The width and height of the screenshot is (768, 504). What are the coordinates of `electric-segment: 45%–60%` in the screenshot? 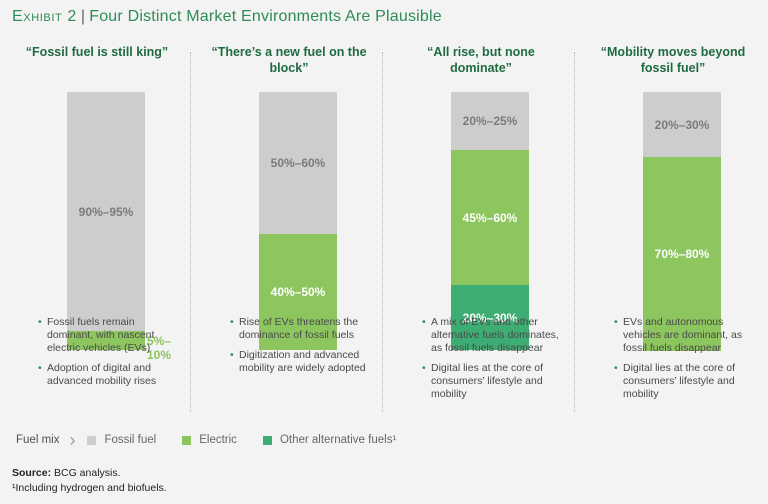 It's located at (490, 217).